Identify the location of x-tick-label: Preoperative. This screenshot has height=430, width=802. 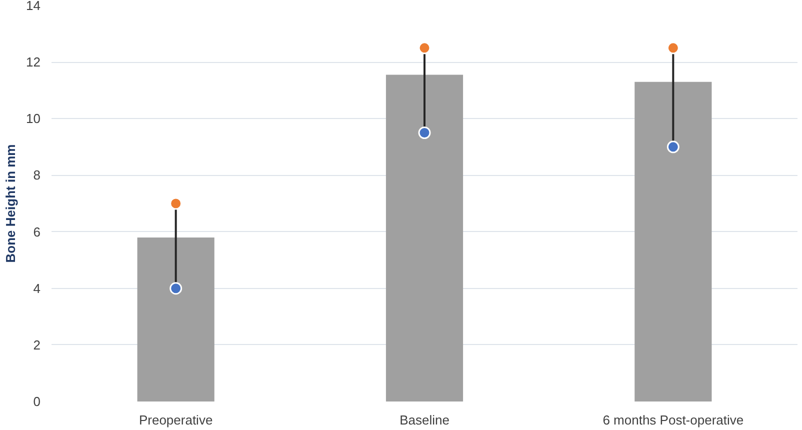
(175, 420).